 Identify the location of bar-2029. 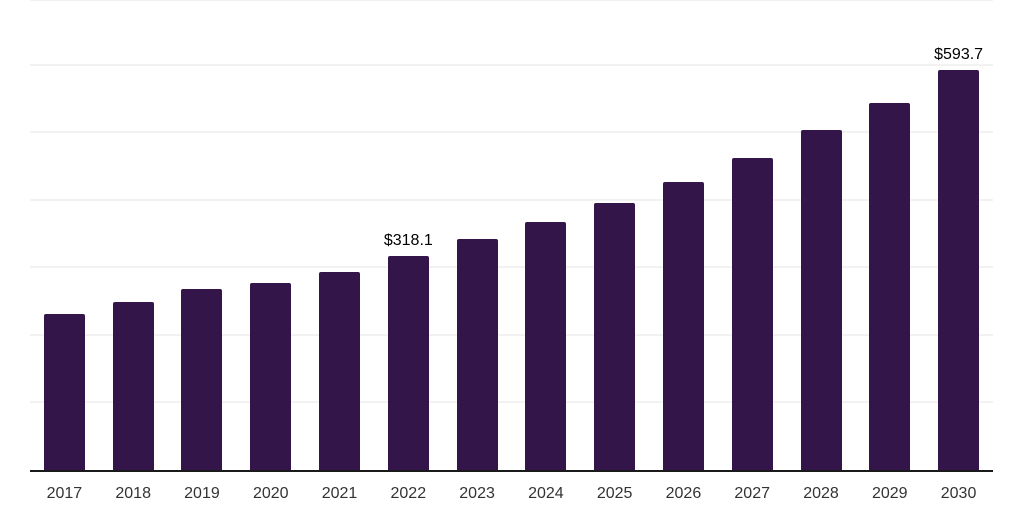
(890, 286).